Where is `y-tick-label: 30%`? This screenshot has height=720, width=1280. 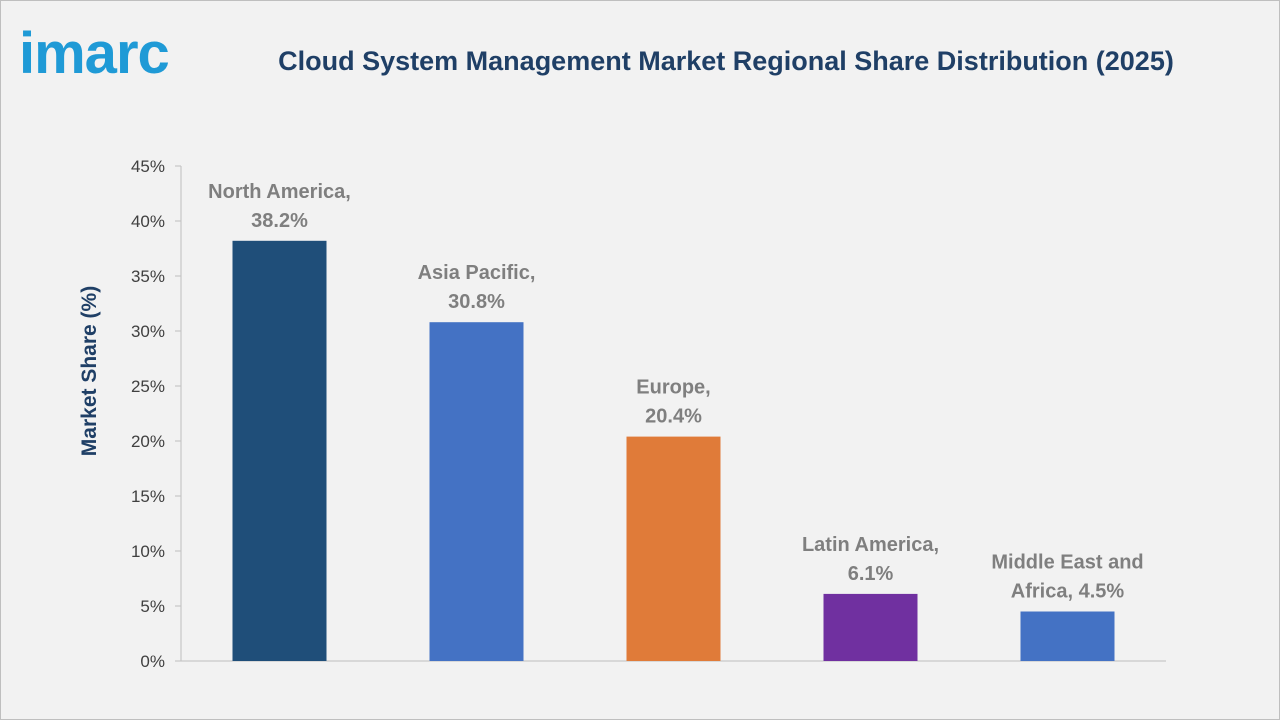
y-tick-label: 30% is located at coordinates (148, 331).